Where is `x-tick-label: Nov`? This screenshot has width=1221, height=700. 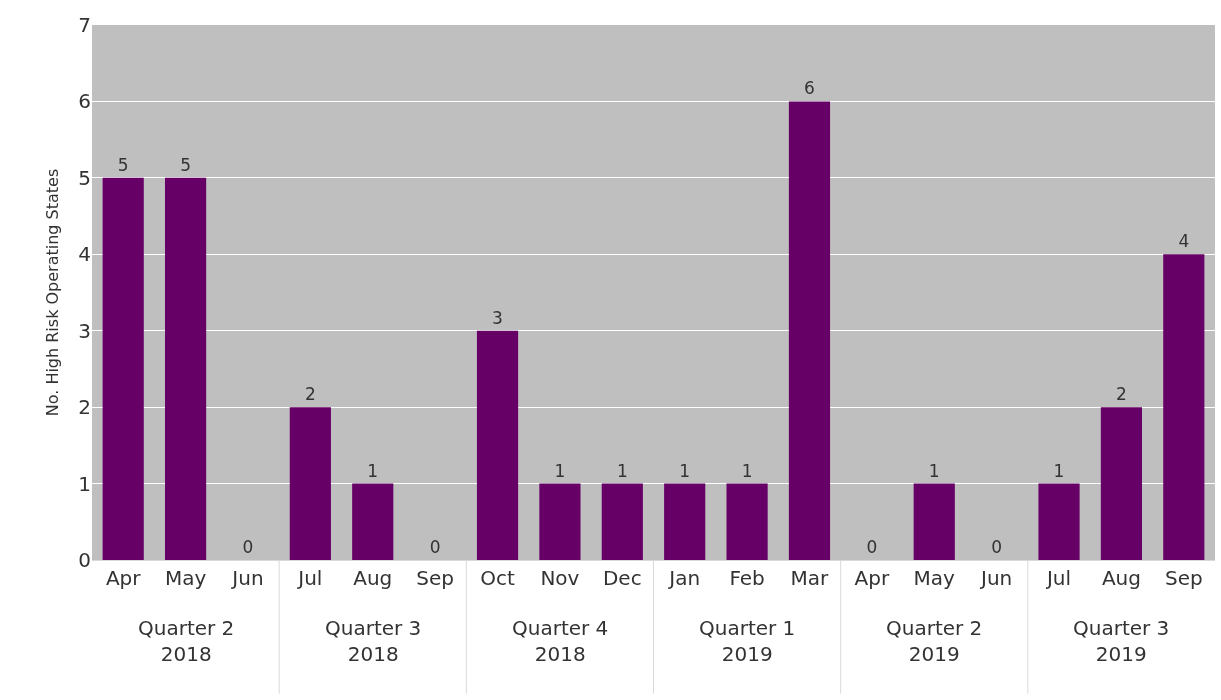 x-tick-label: Nov is located at coordinates (560, 578).